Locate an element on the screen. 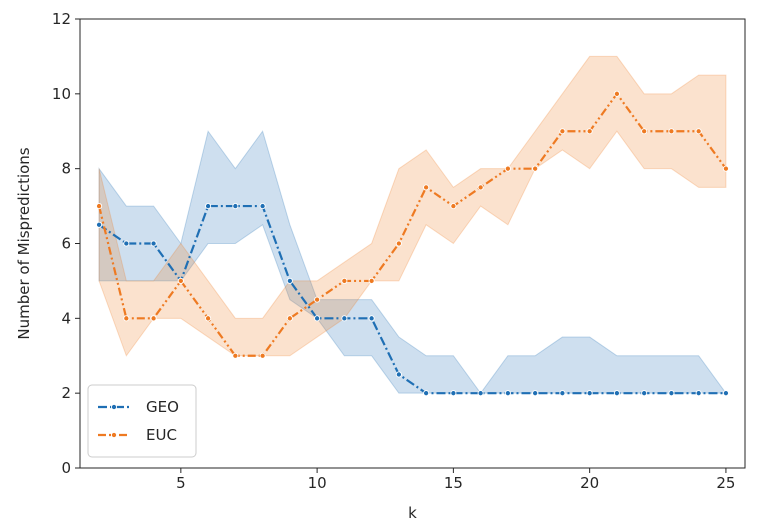 This screenshot has width=765, height=523. y-axis-ticks: 0 2 4 6 8 10 12 is located at coordinates (66, 243).